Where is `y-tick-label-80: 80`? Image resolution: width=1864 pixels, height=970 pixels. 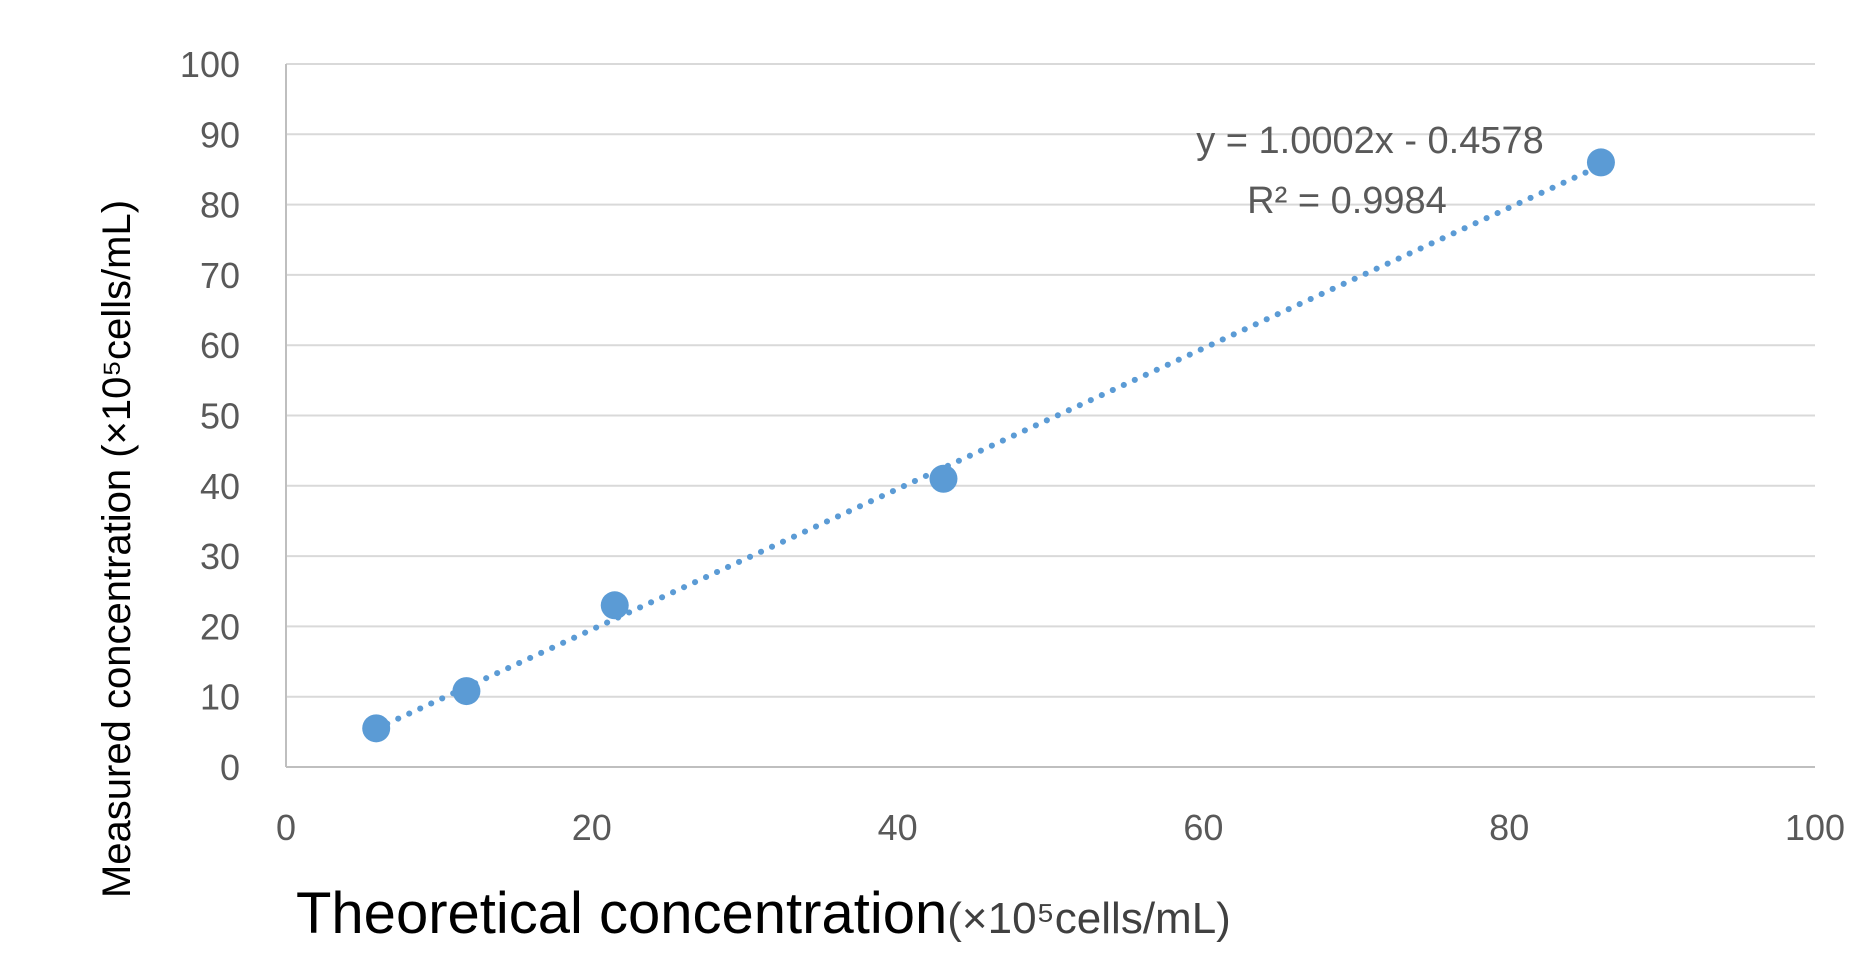
y-tick-label-80: 80 is located at coordinates (220, 205).